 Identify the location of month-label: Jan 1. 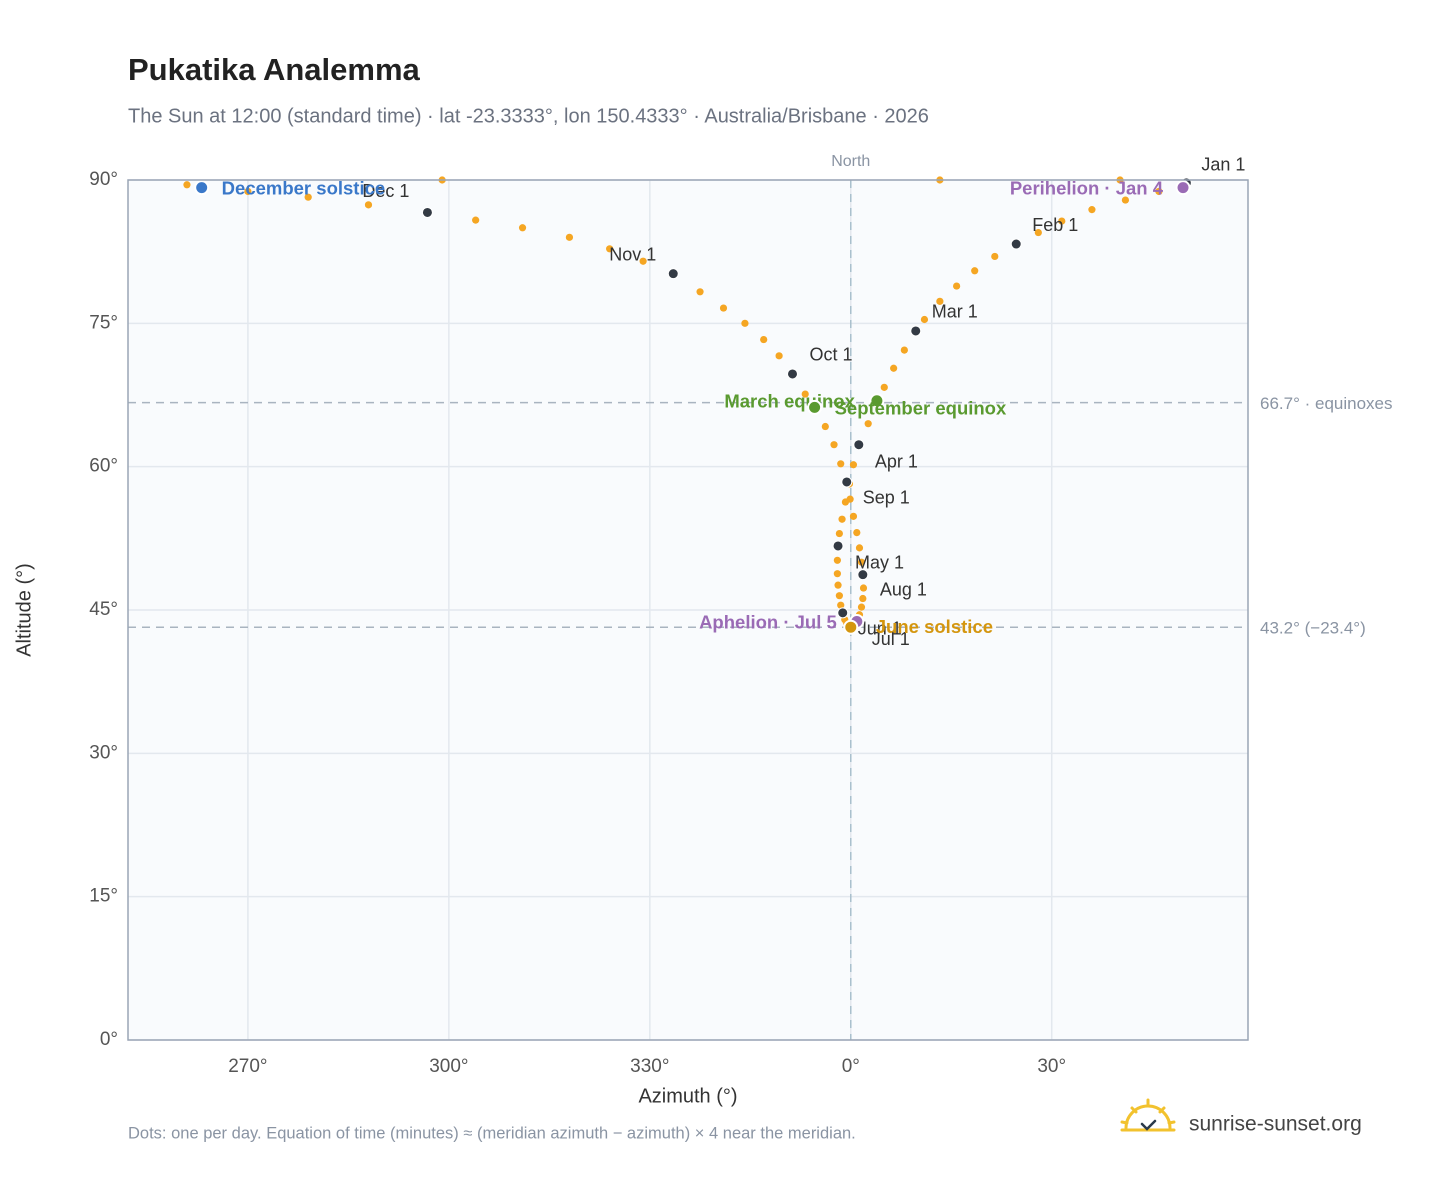
(1223, 165).